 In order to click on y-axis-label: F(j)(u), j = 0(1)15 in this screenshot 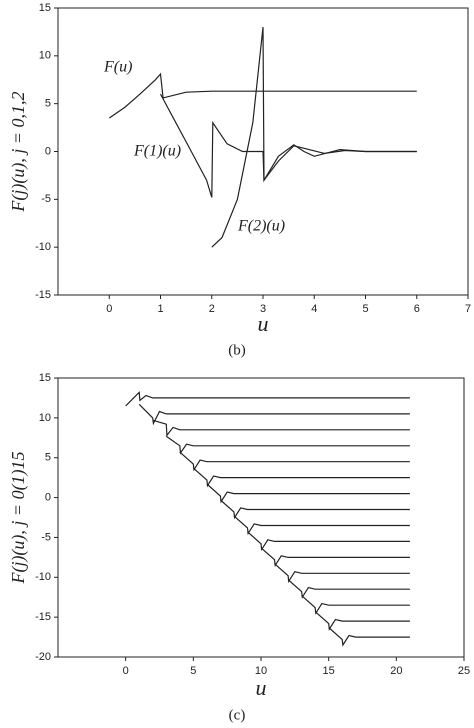, I will do `click(18, 517)`.